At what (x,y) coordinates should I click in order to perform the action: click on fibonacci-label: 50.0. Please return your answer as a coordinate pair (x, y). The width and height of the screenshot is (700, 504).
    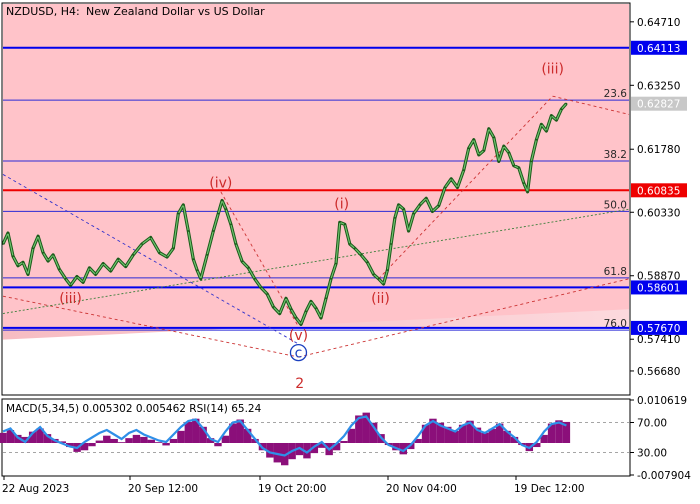
    Looking at the image, I should click on (615, 205).